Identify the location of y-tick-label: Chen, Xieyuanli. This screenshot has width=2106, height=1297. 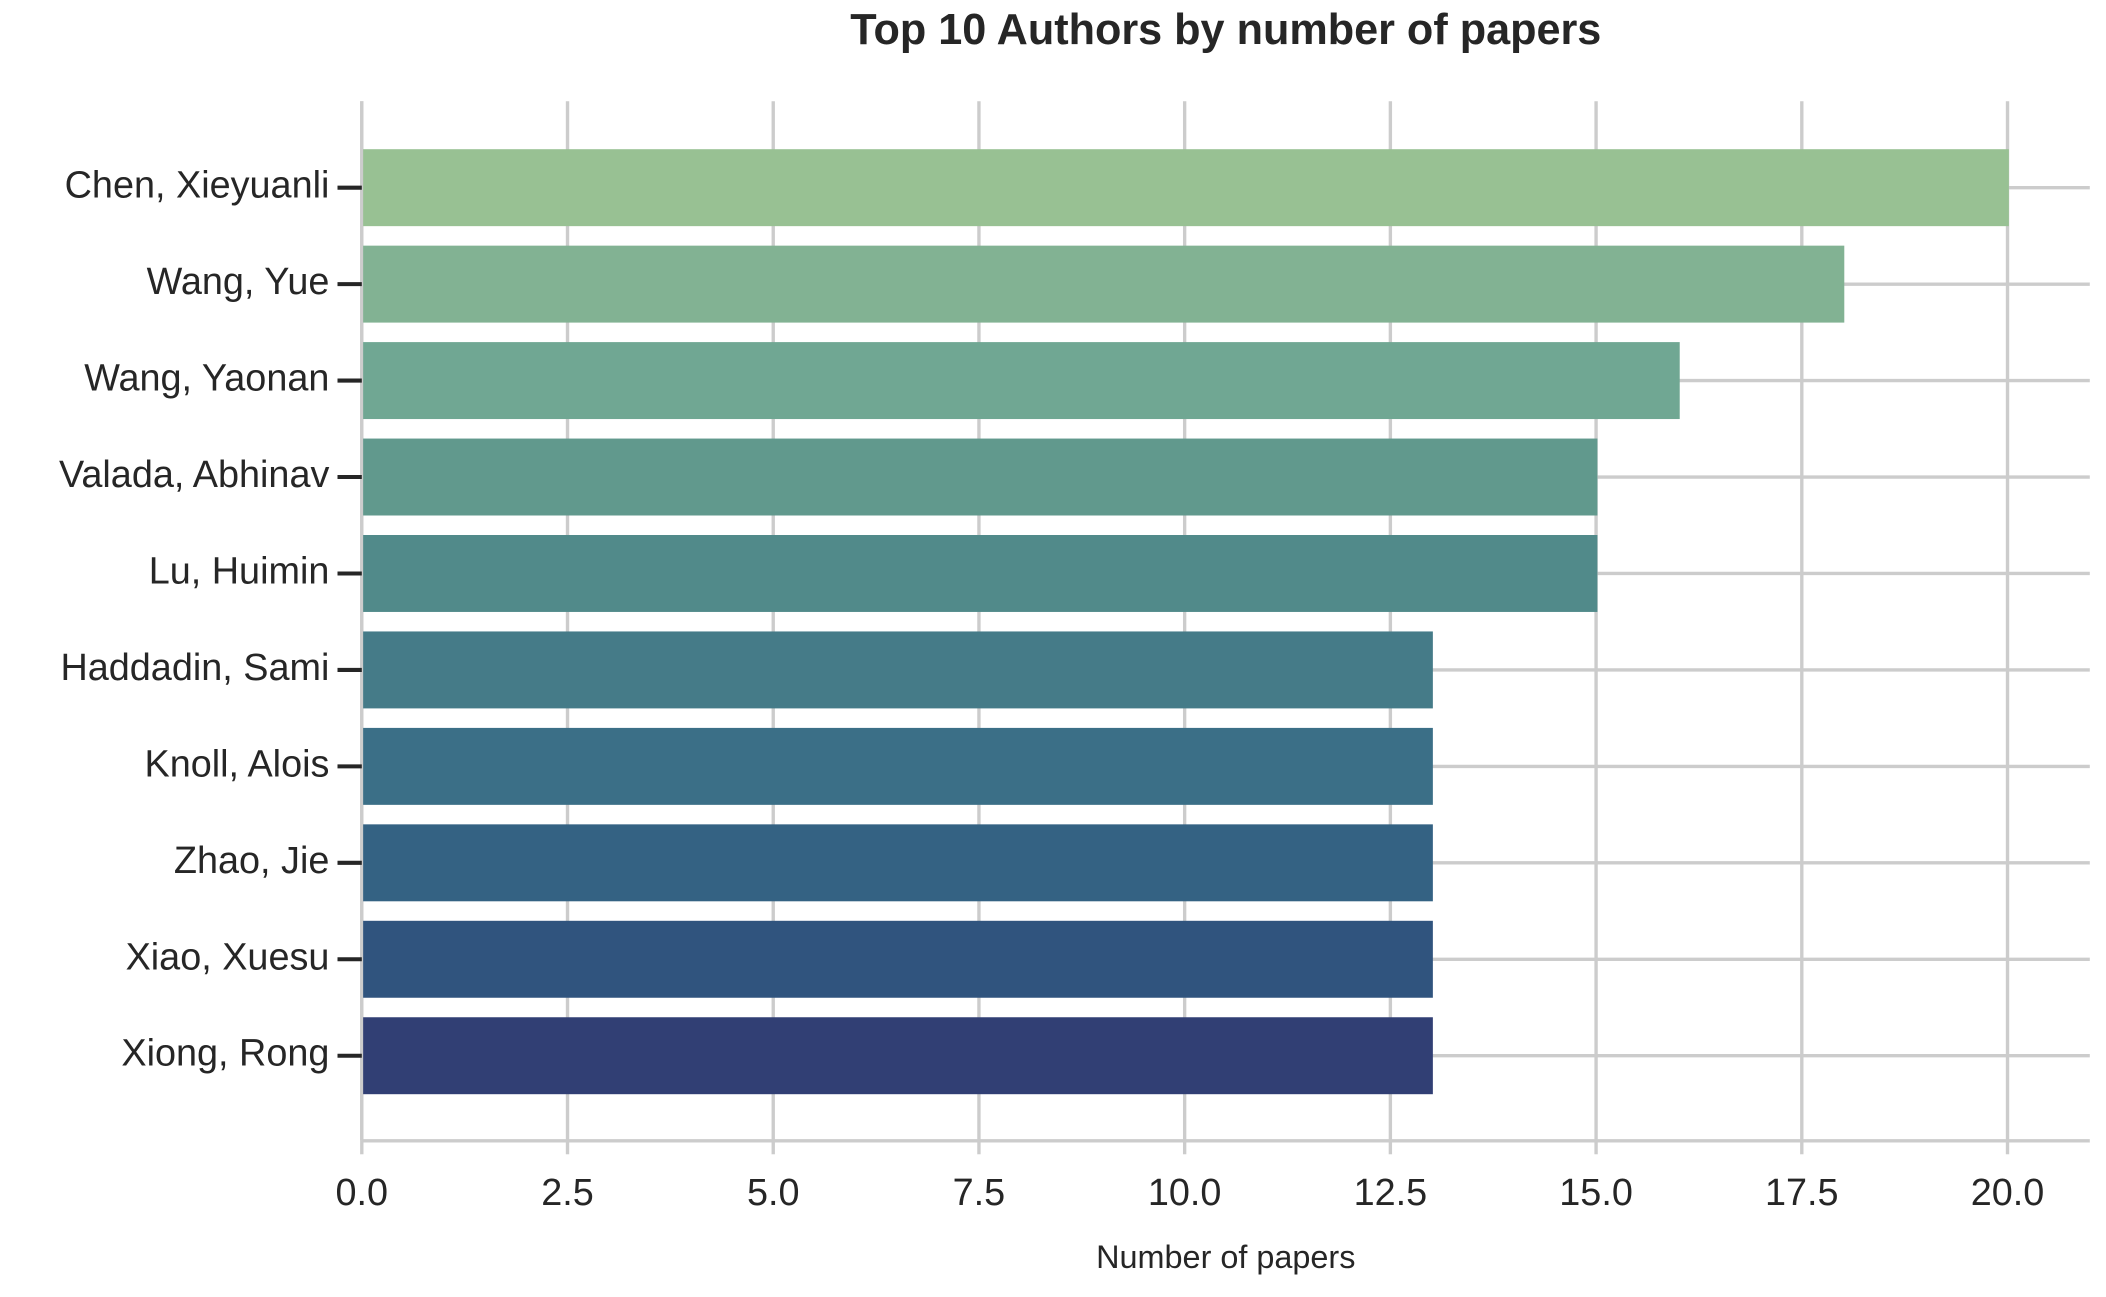
(197, 186).